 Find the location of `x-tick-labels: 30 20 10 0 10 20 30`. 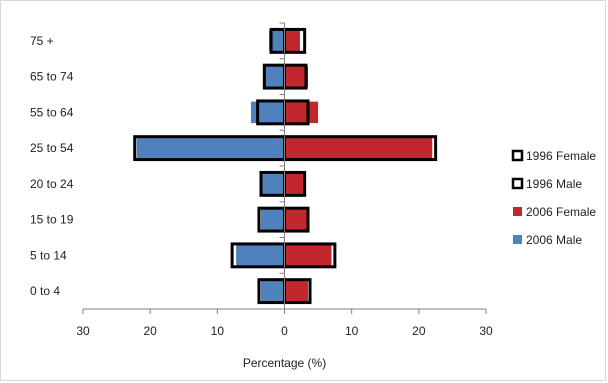

x-tick-labels: 30 20 10 0 10 20 30 is located at coordinates (284, 331).